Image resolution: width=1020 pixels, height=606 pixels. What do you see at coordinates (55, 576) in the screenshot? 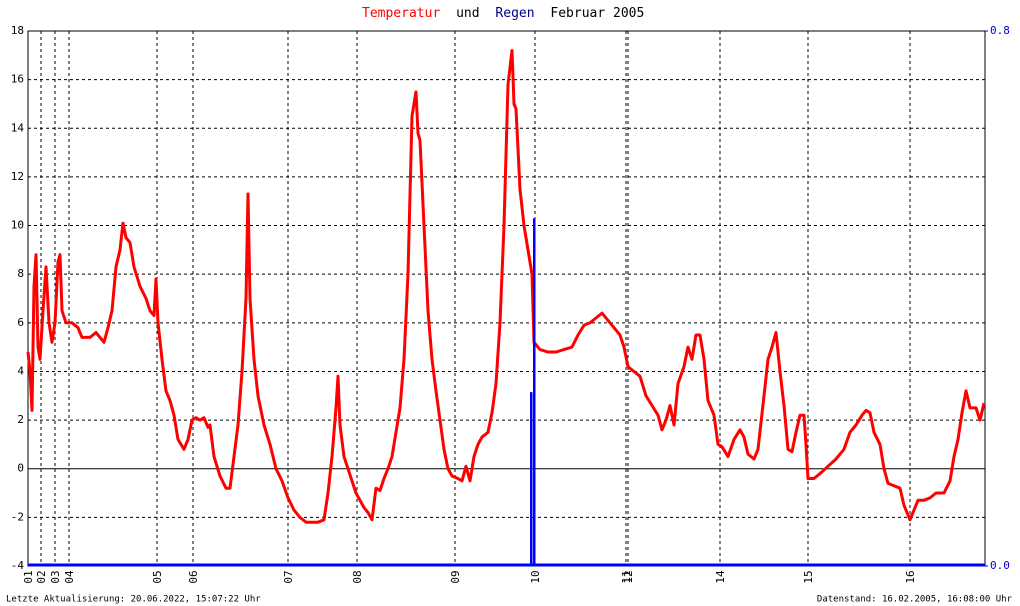
I see `x-tick-label: 03` at bounding box center [55, 576].